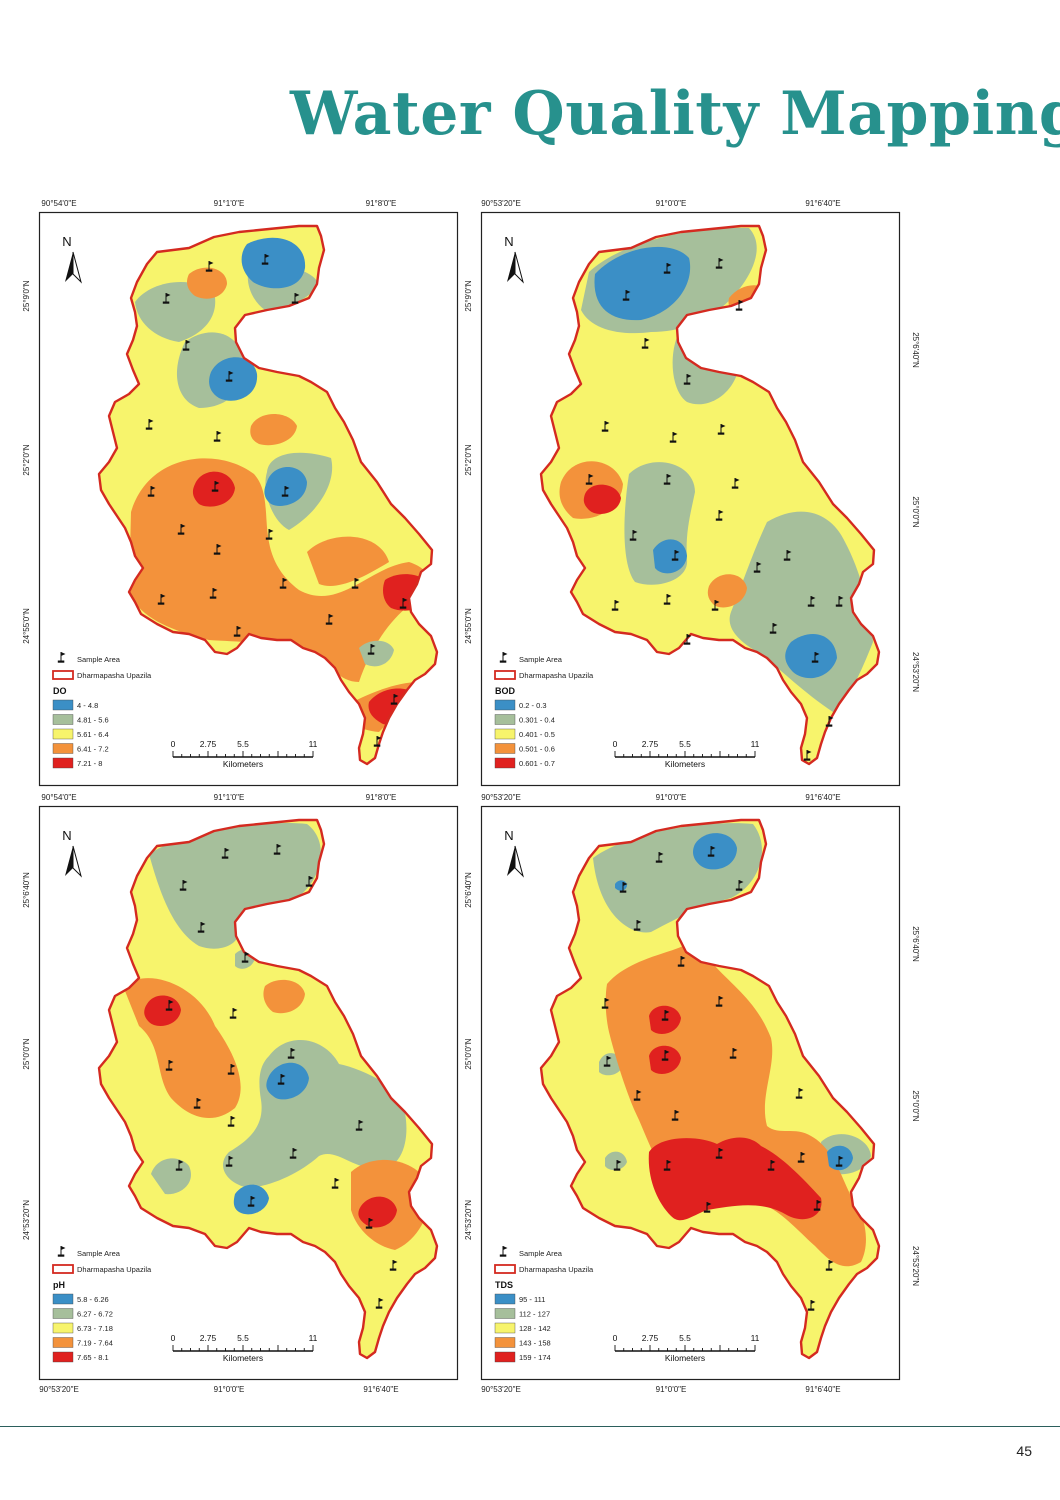 This screenshot has width=1060, height=1500. I want to click on legend-class-label: 6.27 - 6.72, so click(95, 1314).